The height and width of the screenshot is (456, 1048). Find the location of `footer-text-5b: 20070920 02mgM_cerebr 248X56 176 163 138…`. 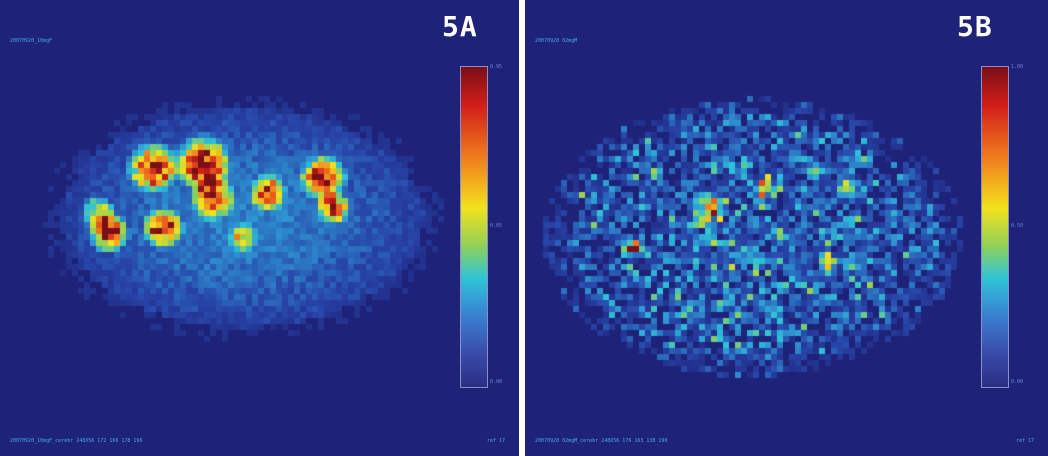

footer-text-5b: 20070920 02mgM_cerebr 248X56 176 163 138… is located at coordinates (601, 441).